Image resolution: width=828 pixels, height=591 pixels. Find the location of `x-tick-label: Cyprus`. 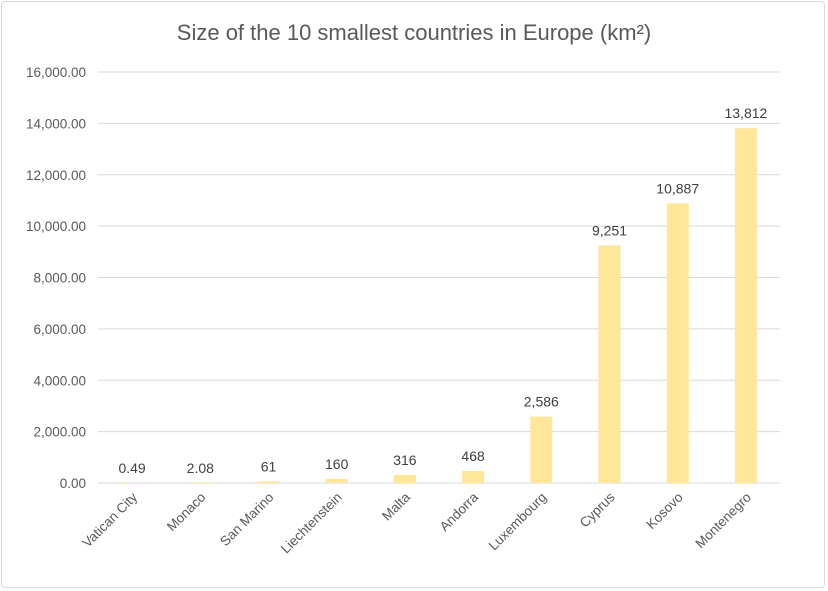

x-tick-label: Cyprus is located at coordinates (597, 509).